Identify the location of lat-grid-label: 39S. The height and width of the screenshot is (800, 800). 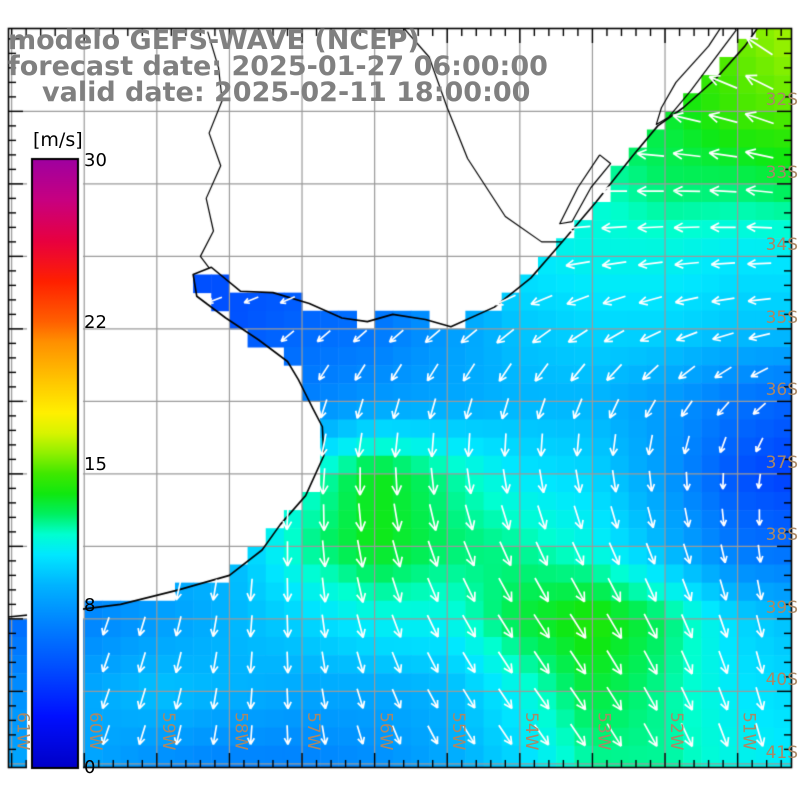
(781, 607).